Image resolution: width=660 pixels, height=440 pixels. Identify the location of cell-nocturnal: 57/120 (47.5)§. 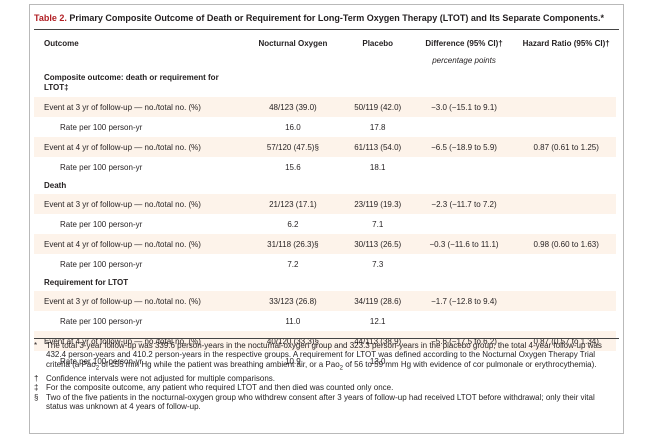
(293, 147).